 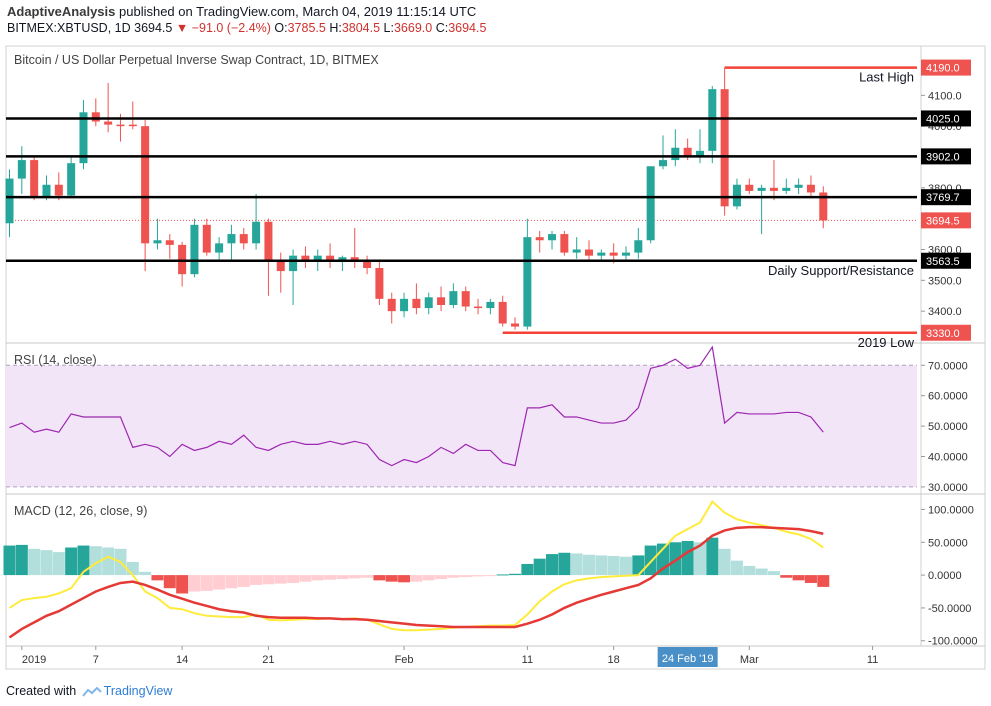 What do you see at coordinates (945, 281) in the screenshot?
I see `price-tick-label: 3500.0` at bounding box center [945, 281].